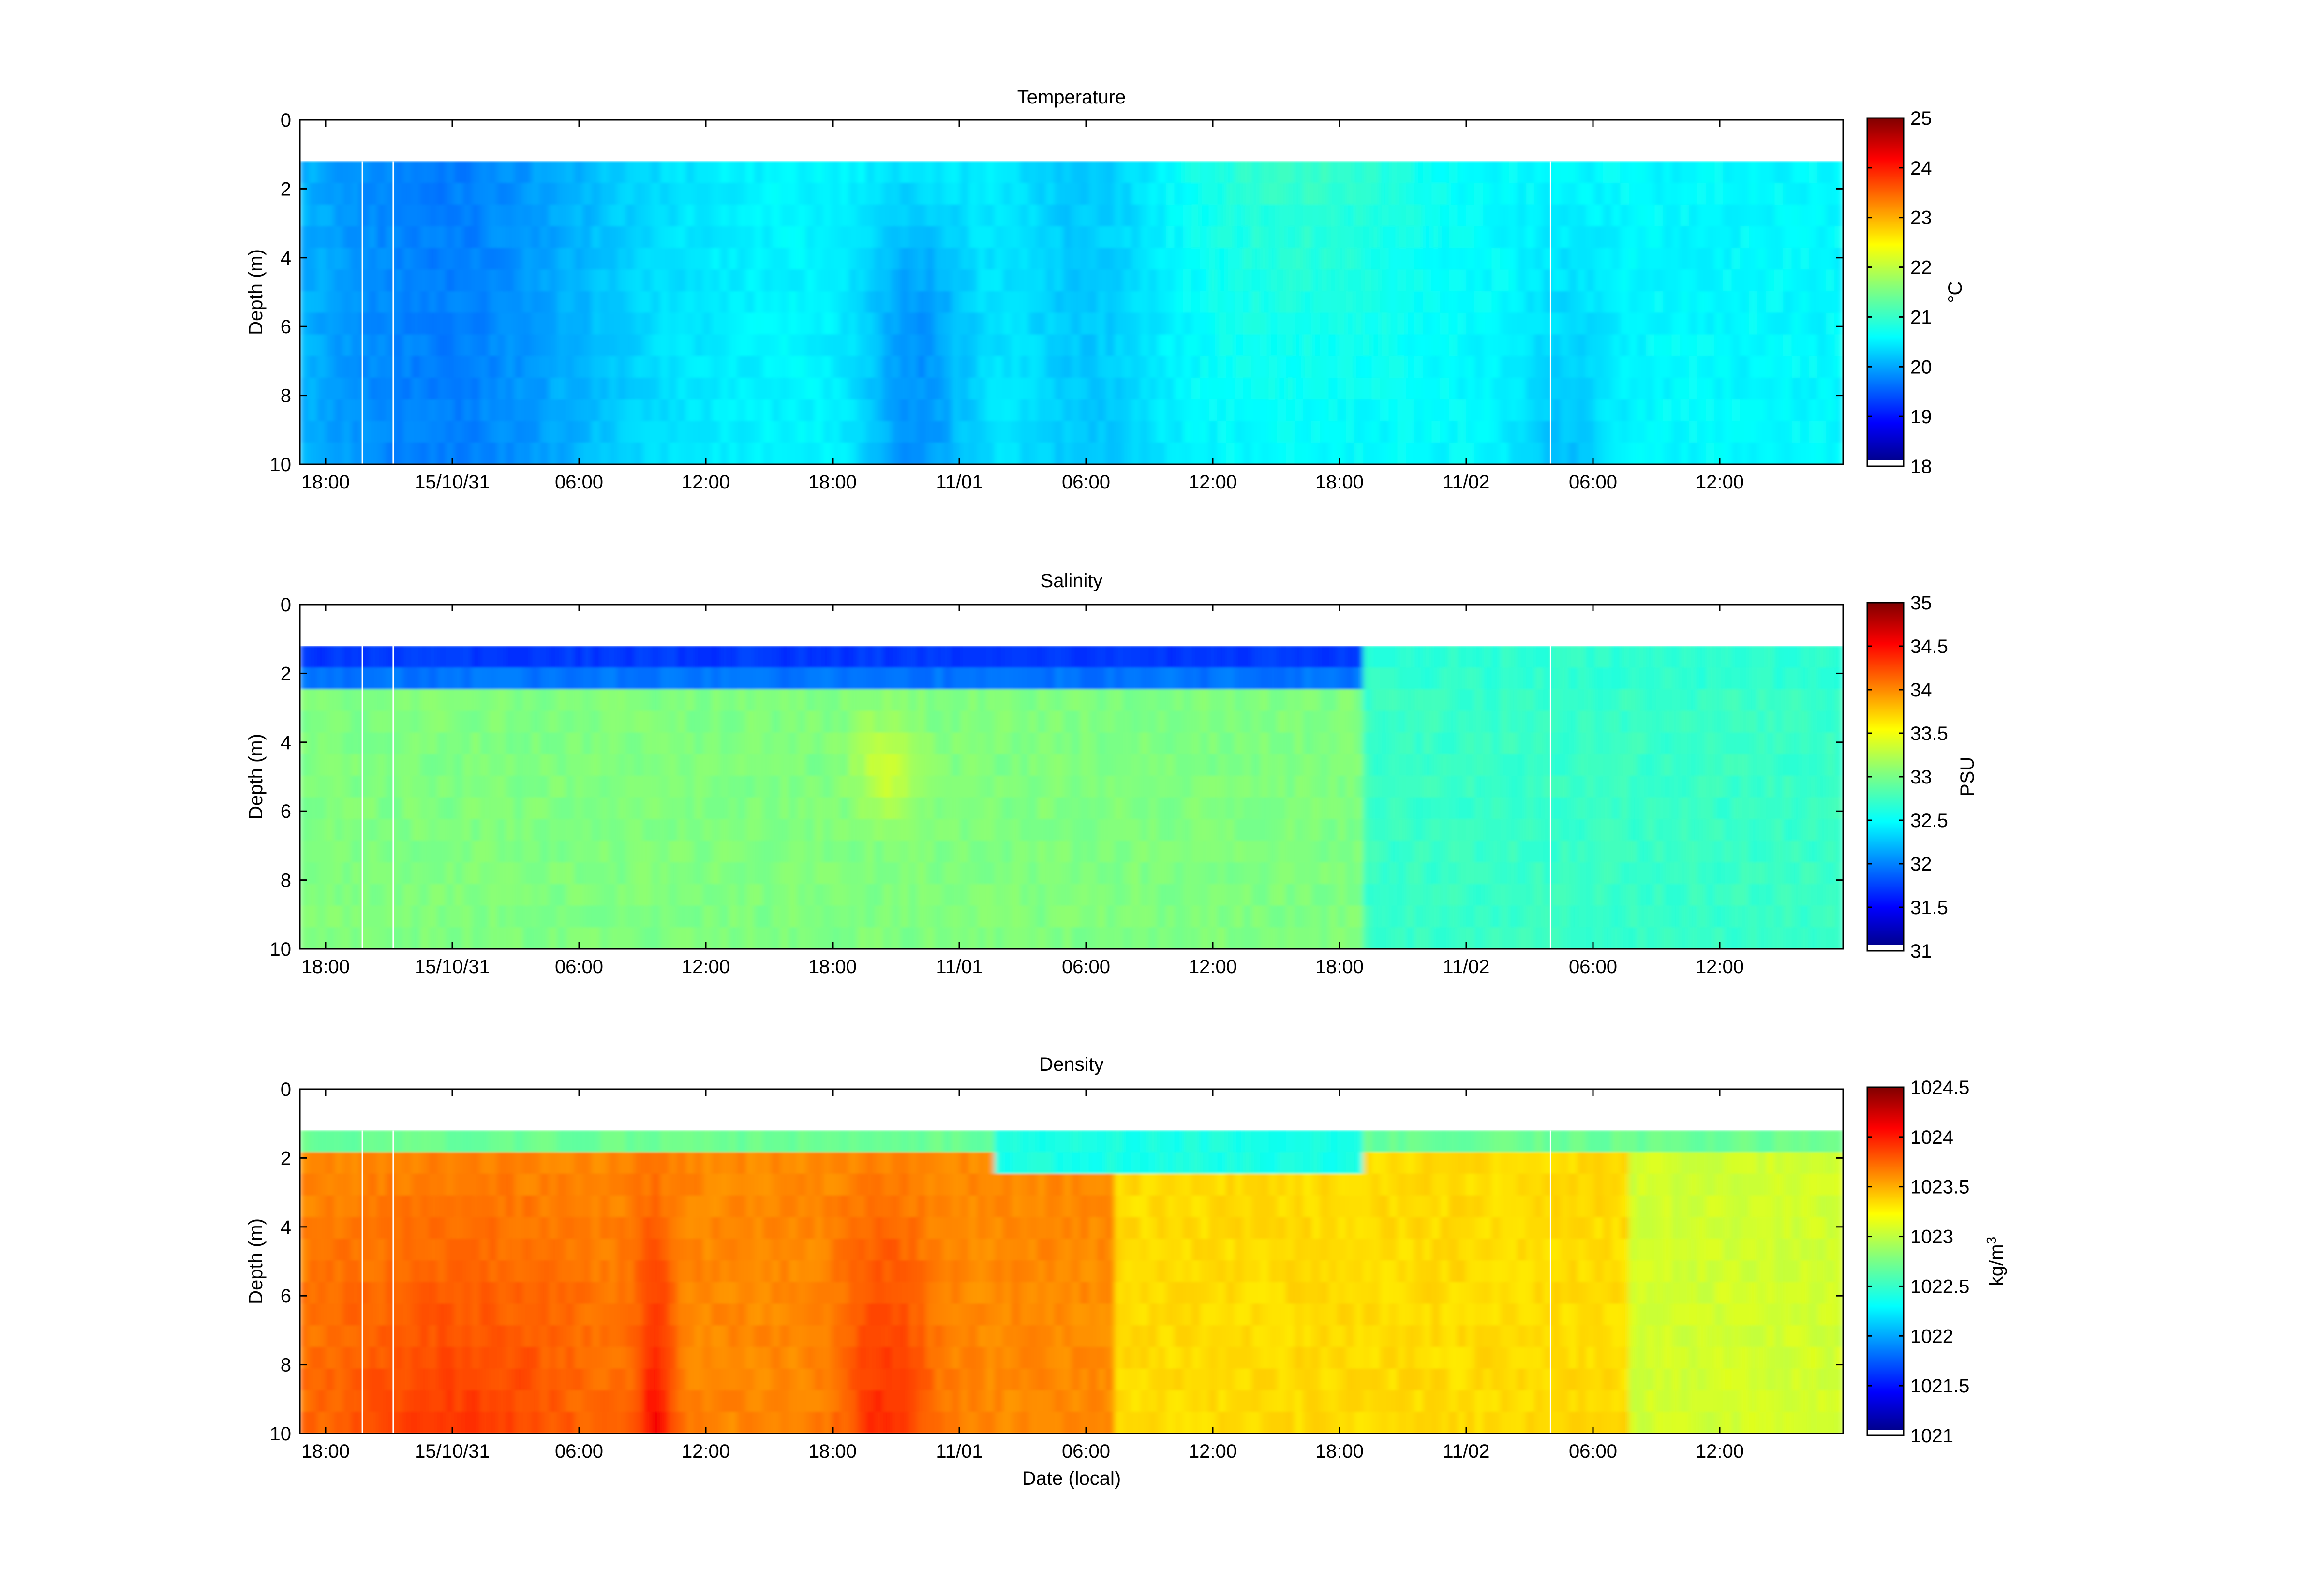 The image size is (2322, 1596). Describe the element at coordinates (1072, 580) in the screenshot. I see `chart-title: Salinity` at that location.